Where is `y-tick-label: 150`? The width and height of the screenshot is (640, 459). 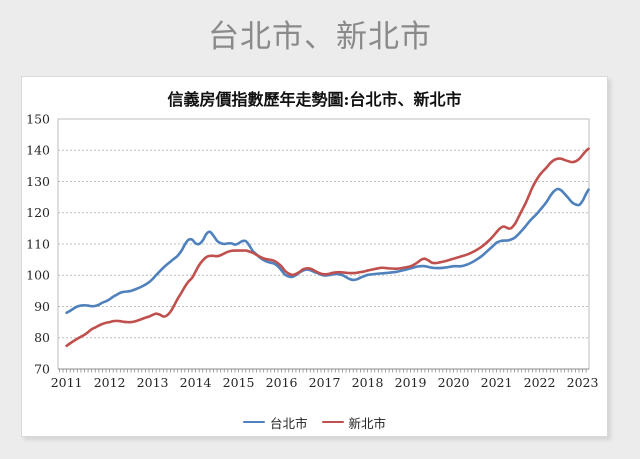 y-tick-label: 150 is located at coordinates (38, 118).